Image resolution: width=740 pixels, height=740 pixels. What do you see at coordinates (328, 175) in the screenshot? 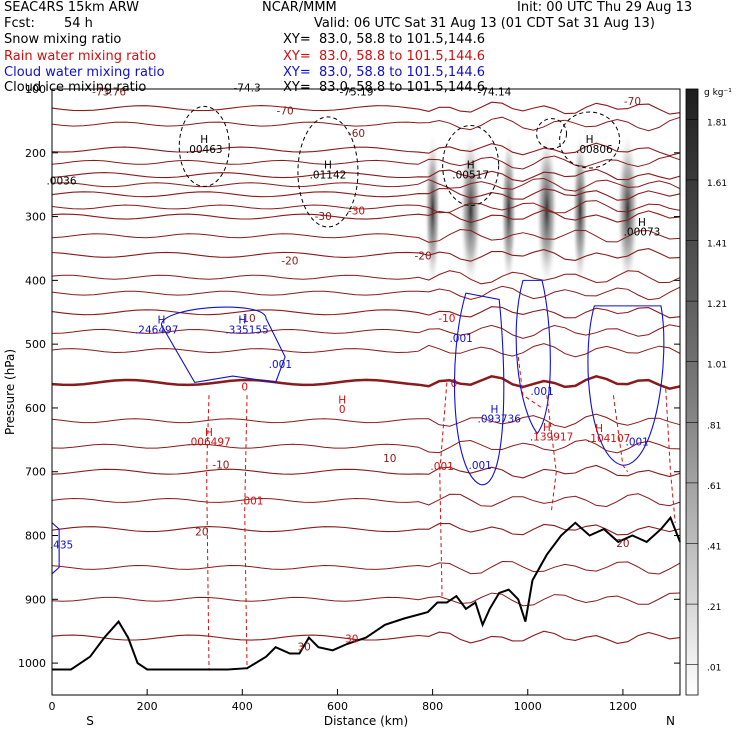
I see `contour-label: .01142` at bounding box center [328, 175].